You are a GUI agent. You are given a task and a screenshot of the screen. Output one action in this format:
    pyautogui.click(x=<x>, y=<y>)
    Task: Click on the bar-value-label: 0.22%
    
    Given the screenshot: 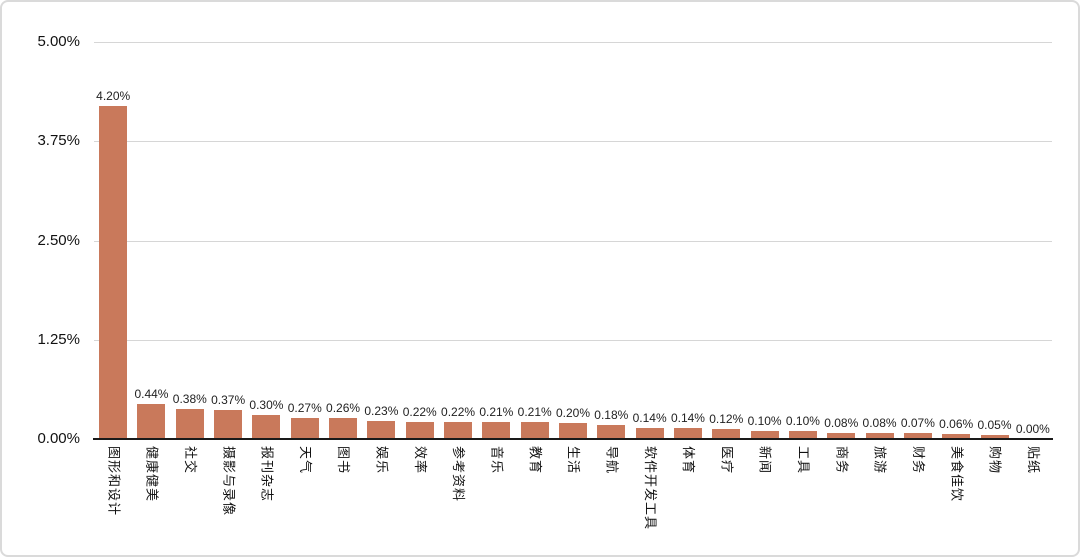 What is the action you would take?
    pyautogui.click(x=419, y=411)
    